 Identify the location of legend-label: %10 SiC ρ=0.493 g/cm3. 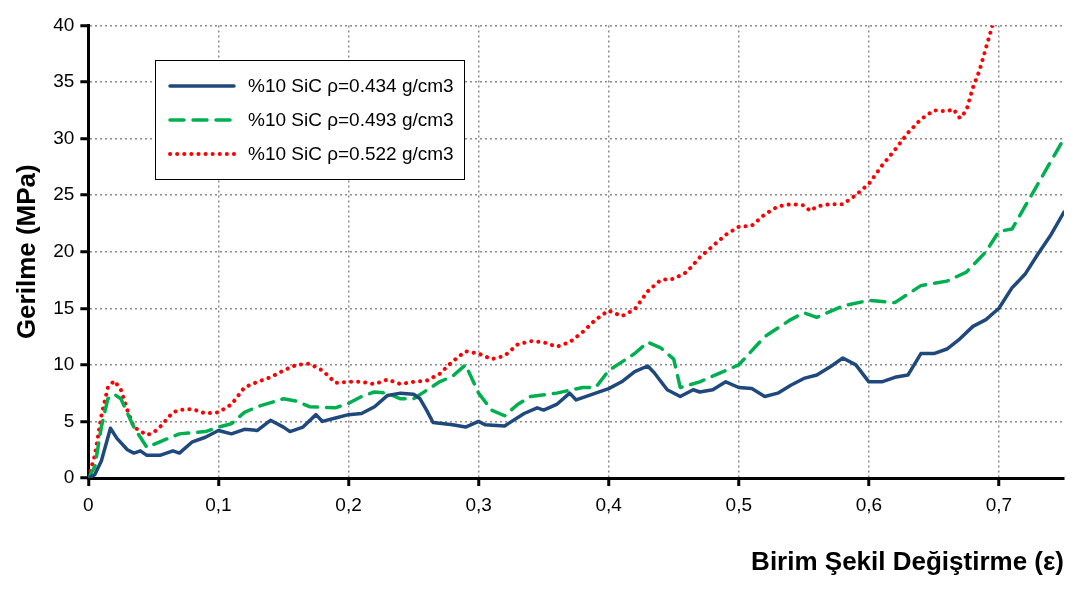
(351, 120).